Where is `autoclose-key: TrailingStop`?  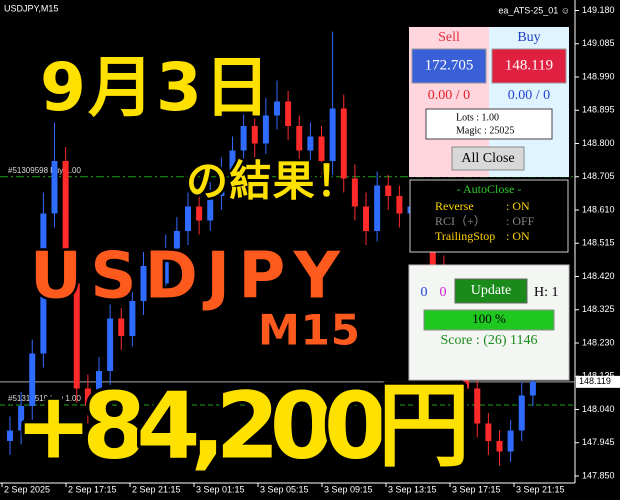 autoclose-key: TrailingStop is located at coordinates (465, 236).